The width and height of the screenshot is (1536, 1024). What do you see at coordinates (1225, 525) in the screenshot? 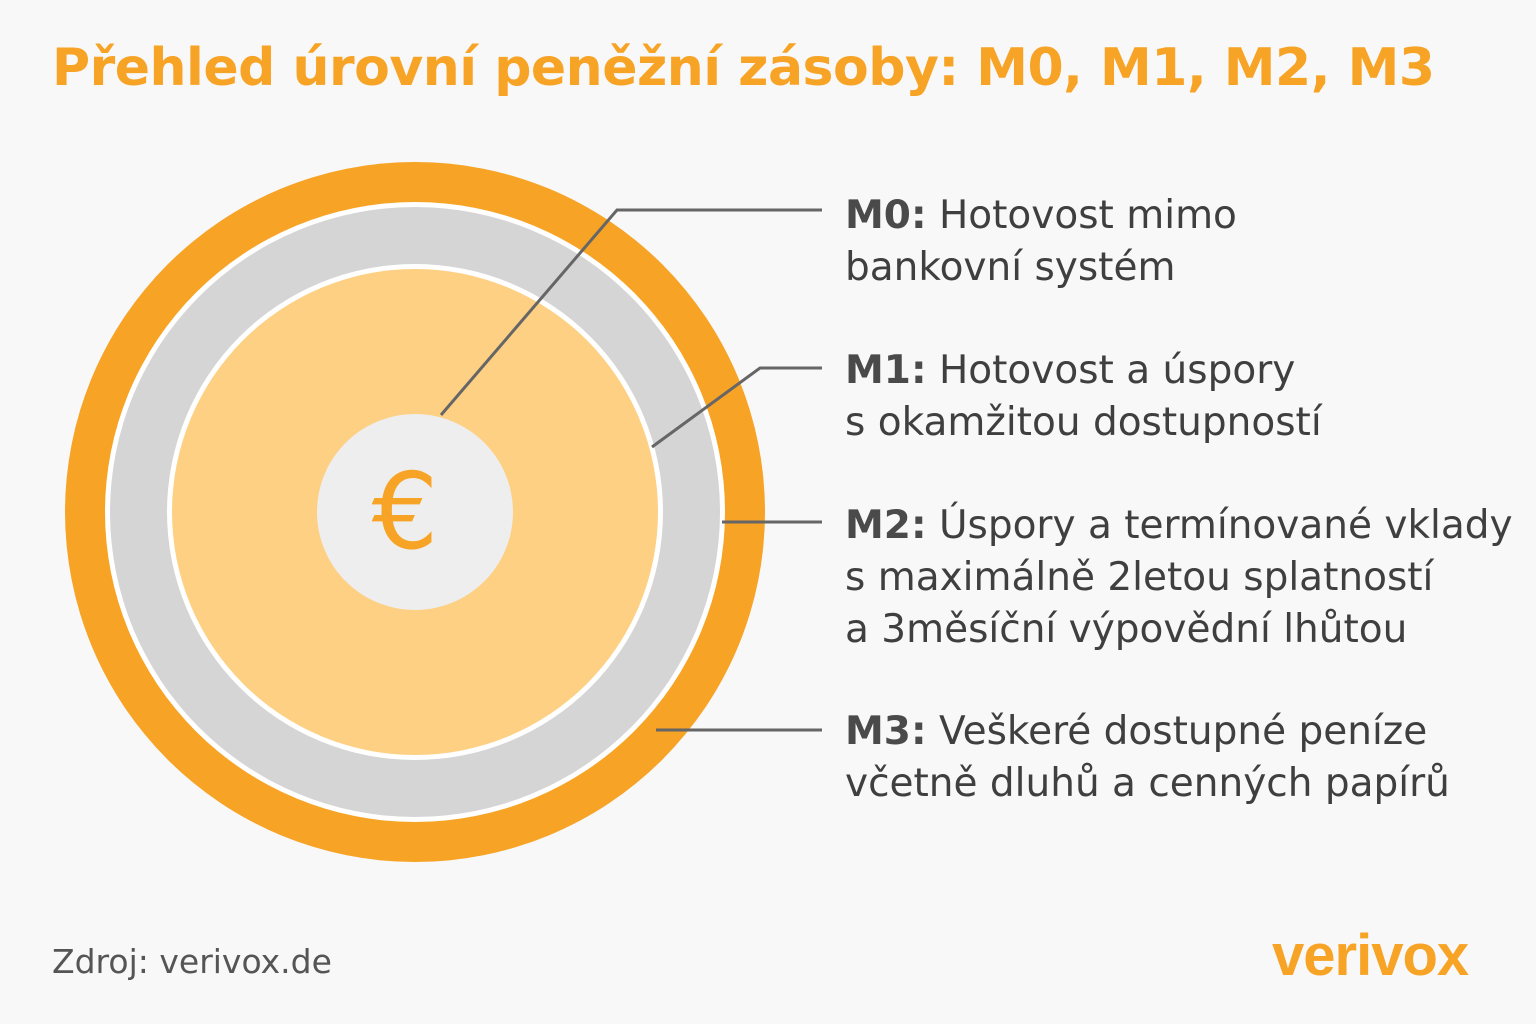
I see `level-text: Úspory a termínované vklady` at bounding box center [1225, 525].